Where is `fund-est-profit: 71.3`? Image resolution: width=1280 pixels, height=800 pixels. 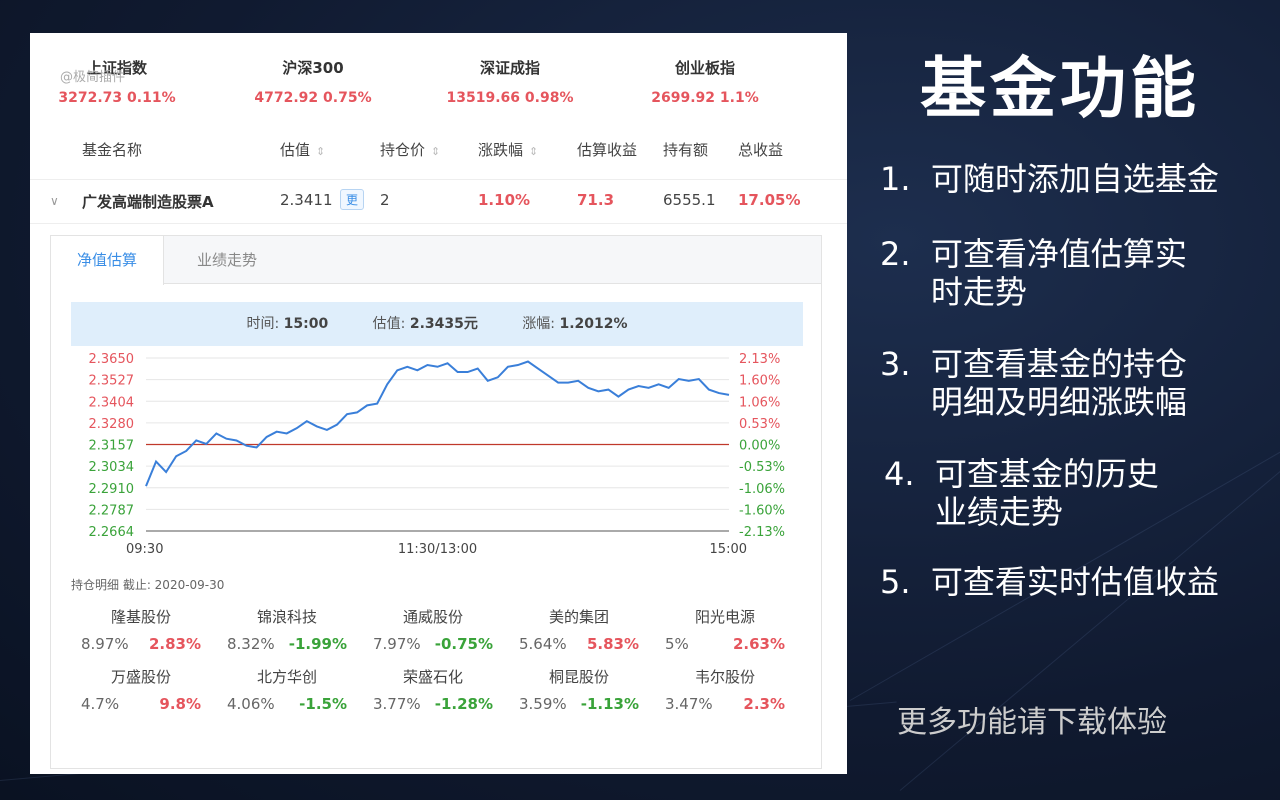 fund-est-profit: 71.3 is located at coordinates (596, 200).